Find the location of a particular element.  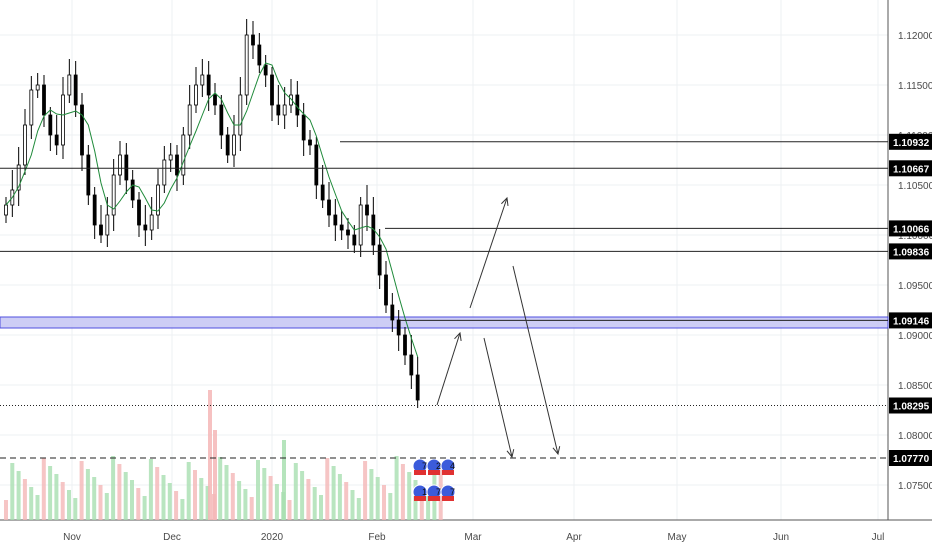

price-level-label: 1.08295 is located at coordinates (911, 407).